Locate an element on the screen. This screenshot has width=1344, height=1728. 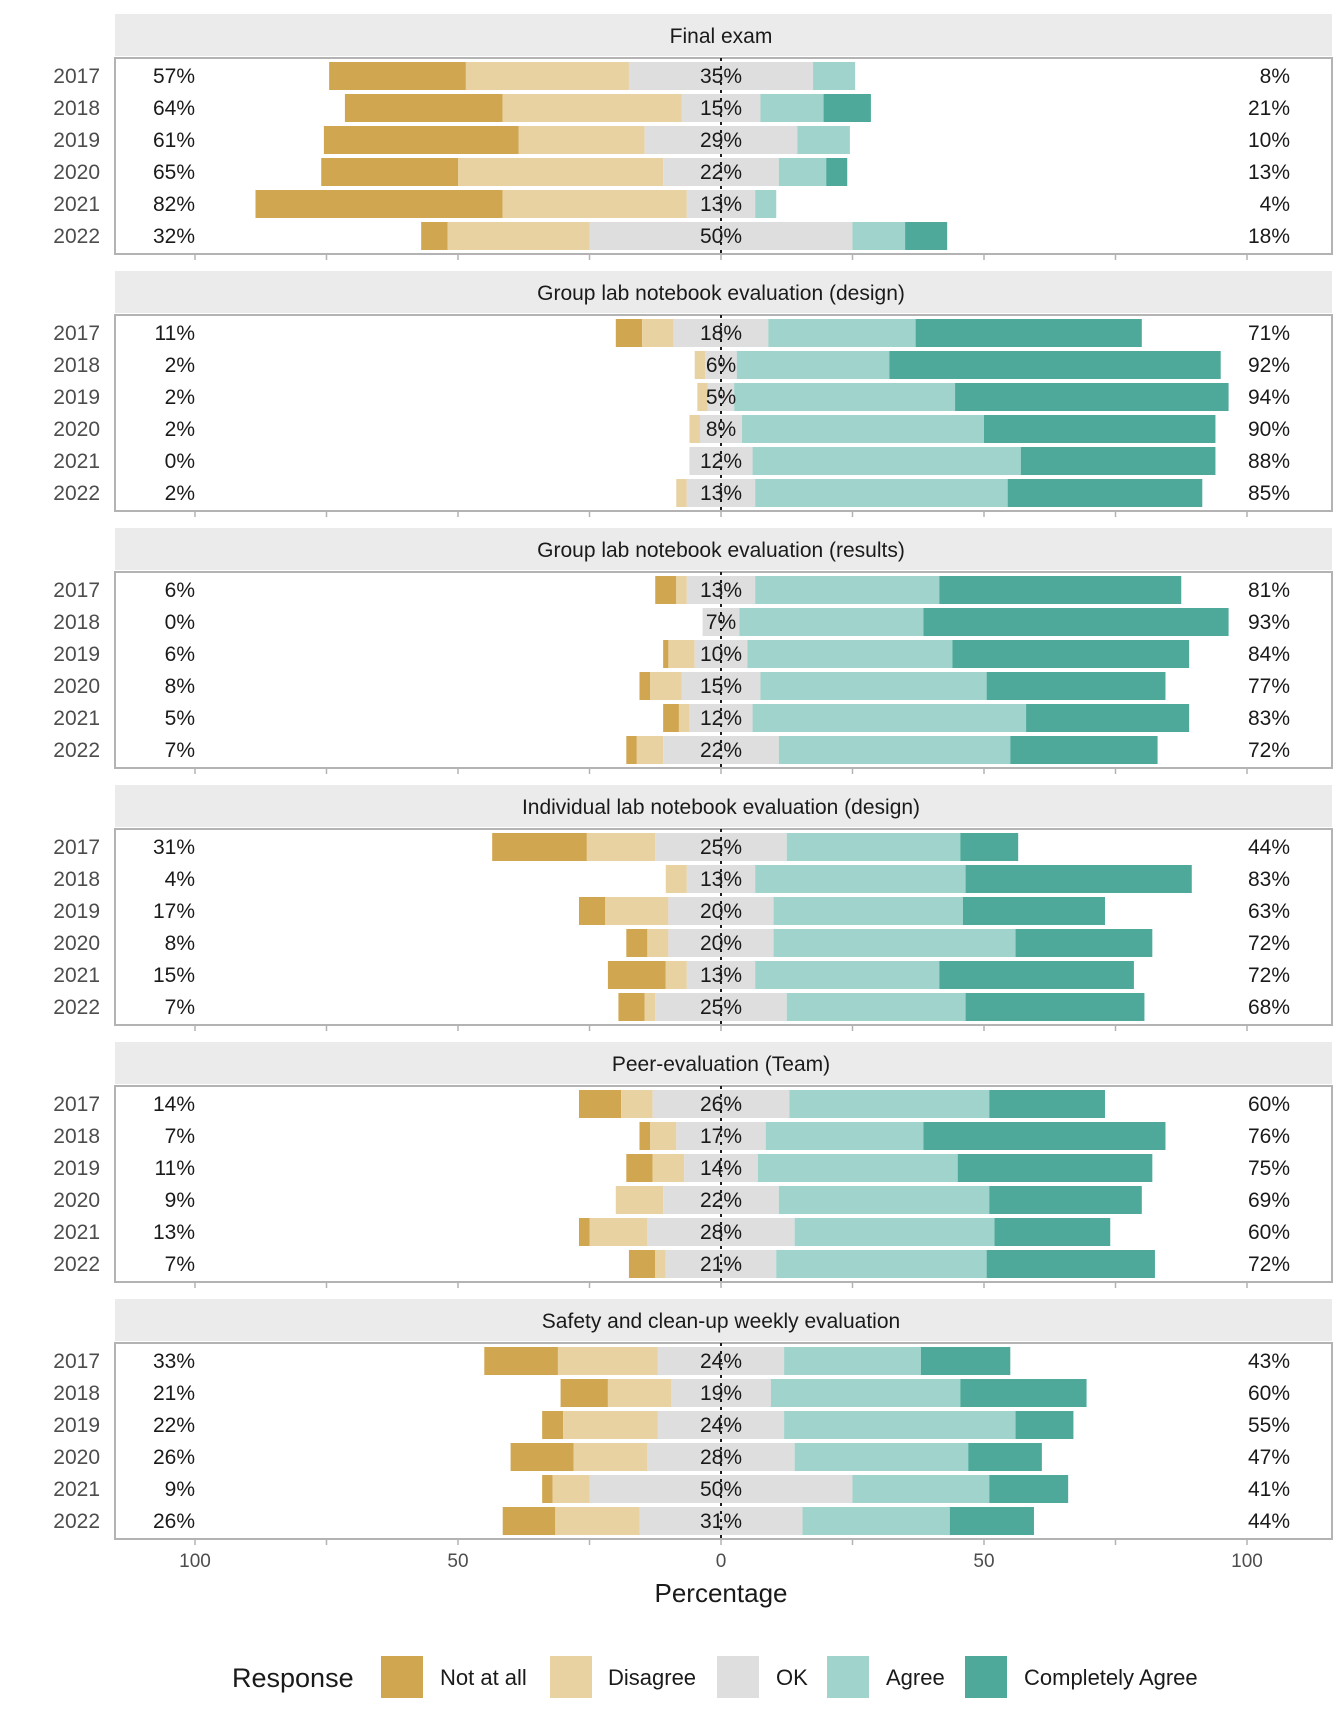
agree-total-label: 41% is located at coordinates (1269, 1489).